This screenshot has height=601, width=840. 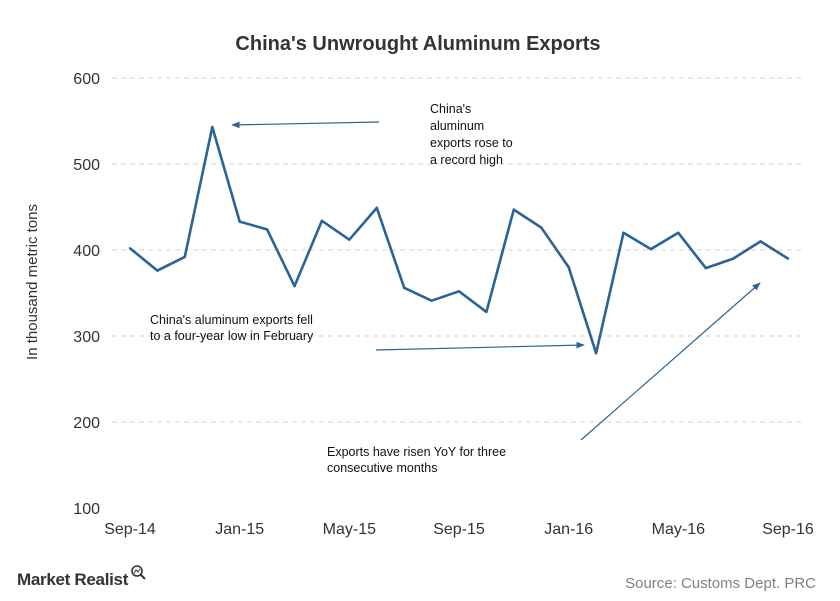 I want to click on chart-title: China's Unwrought Aluminum Exports, so click(x=417, y=44).